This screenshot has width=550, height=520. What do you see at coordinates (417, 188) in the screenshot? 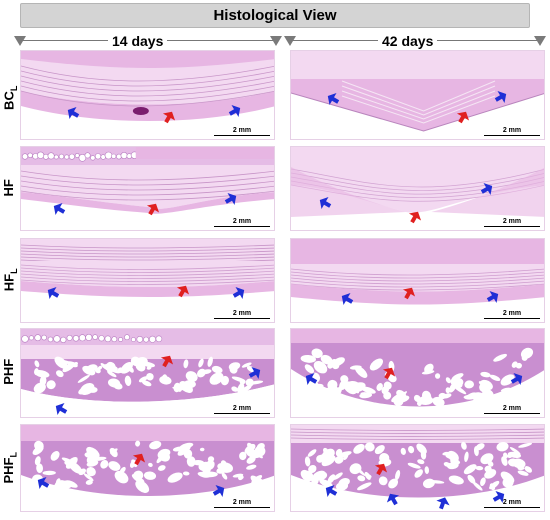
I see `histology-panel-hf-42-days: 2 mm` at bounding box center [417, 188].